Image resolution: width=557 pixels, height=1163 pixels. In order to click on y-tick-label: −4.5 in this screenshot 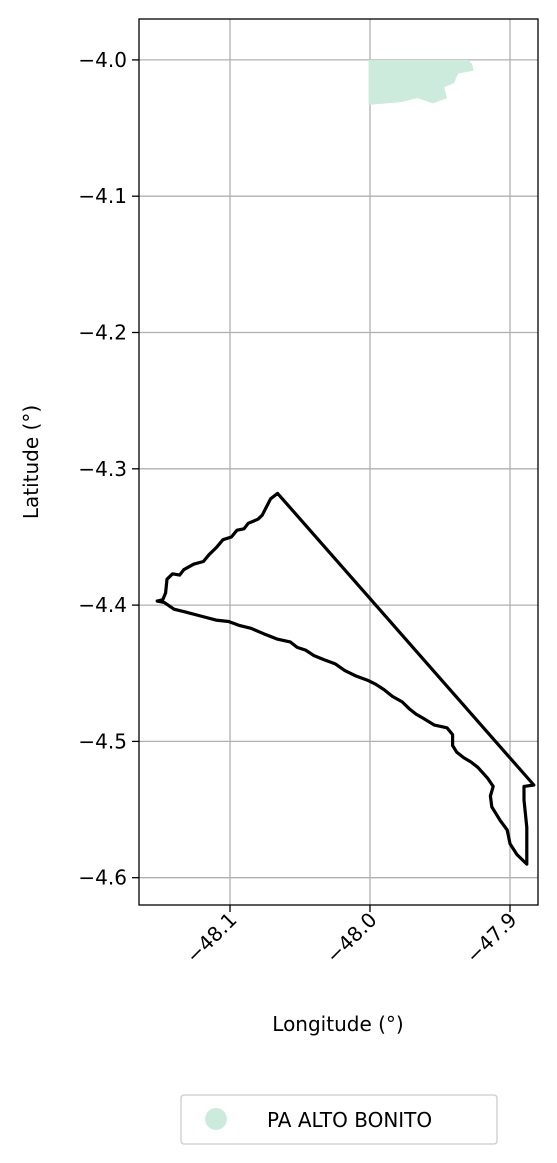, I will do `click(102, 741)`.